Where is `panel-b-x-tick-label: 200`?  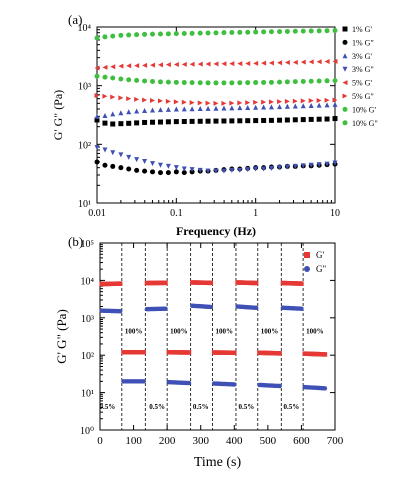
panel-b-x-tick-label: 200 is located at coordinates (167, 441).